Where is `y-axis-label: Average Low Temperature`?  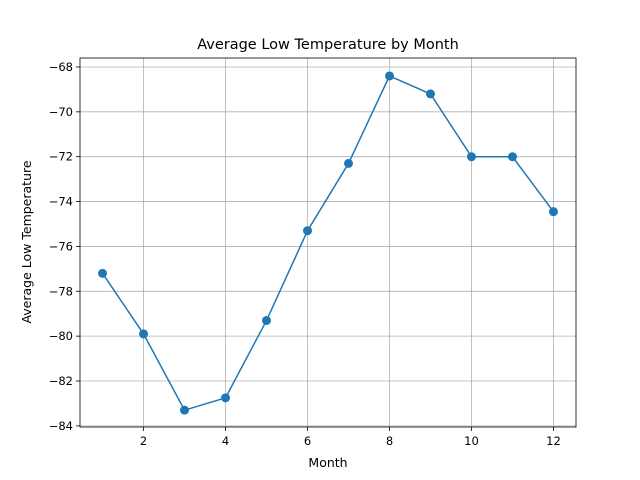
y-axis-label: Average Low Temperature is located at coordinates (26, 241).